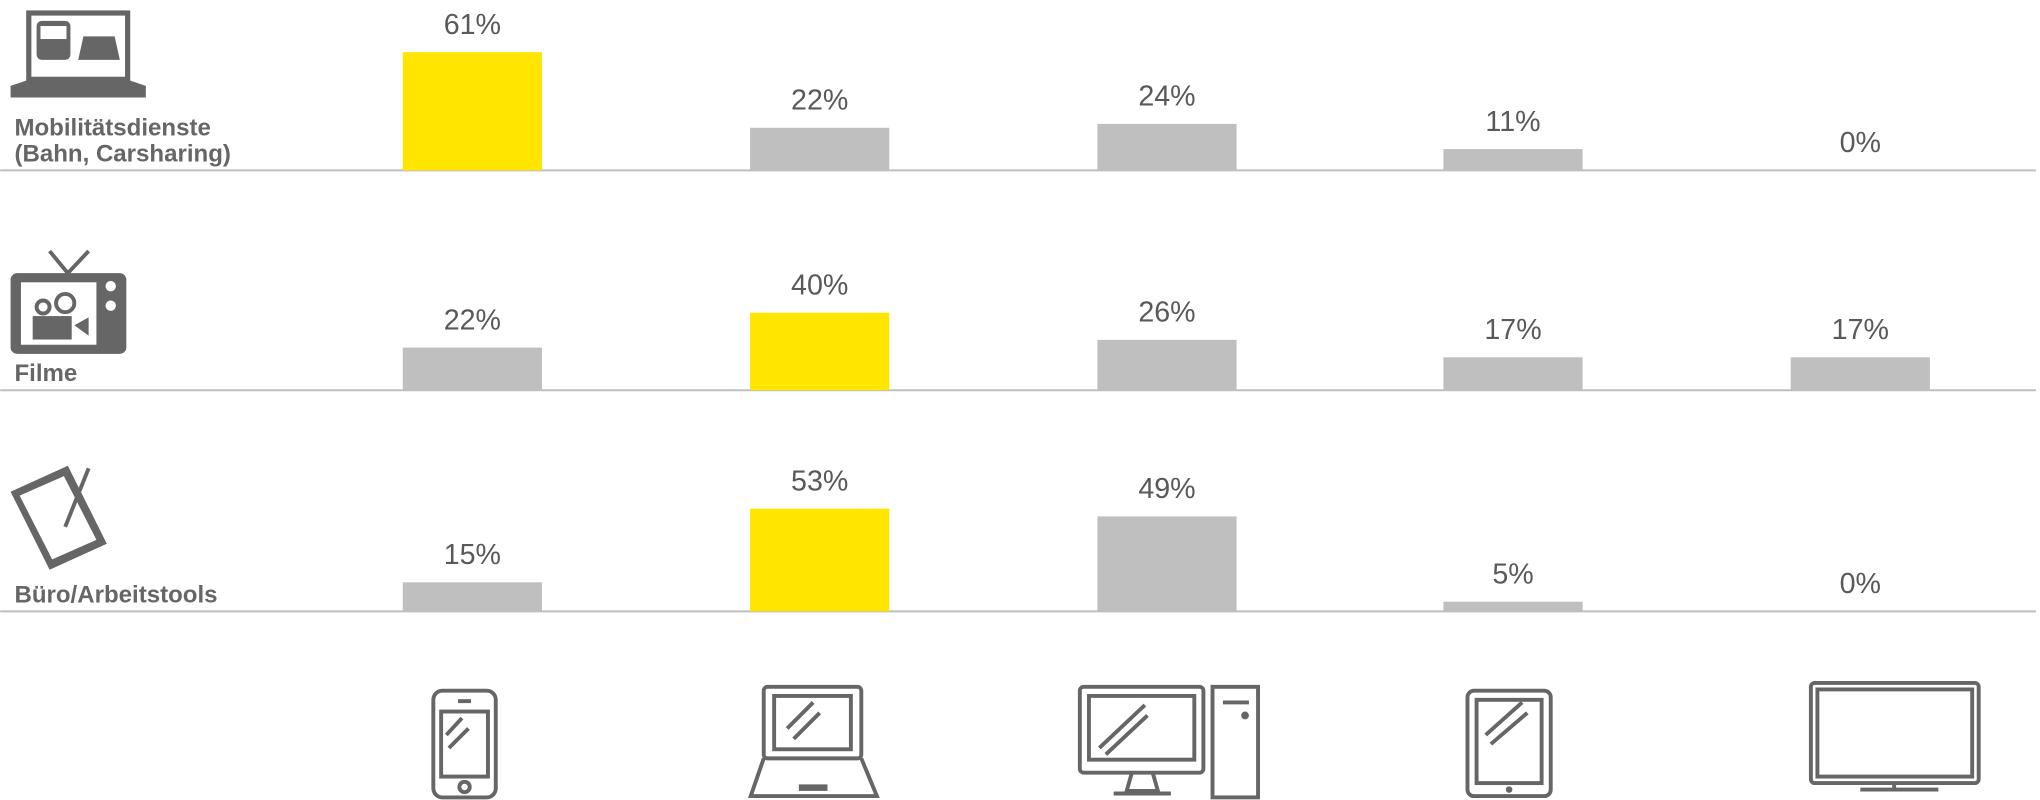 The height and width of the screenshot is (800, 2040). What do you see at coordinates (1168, 742) in the screenshot?
I see `desktop-icon` at bounding box center [1168, 742].